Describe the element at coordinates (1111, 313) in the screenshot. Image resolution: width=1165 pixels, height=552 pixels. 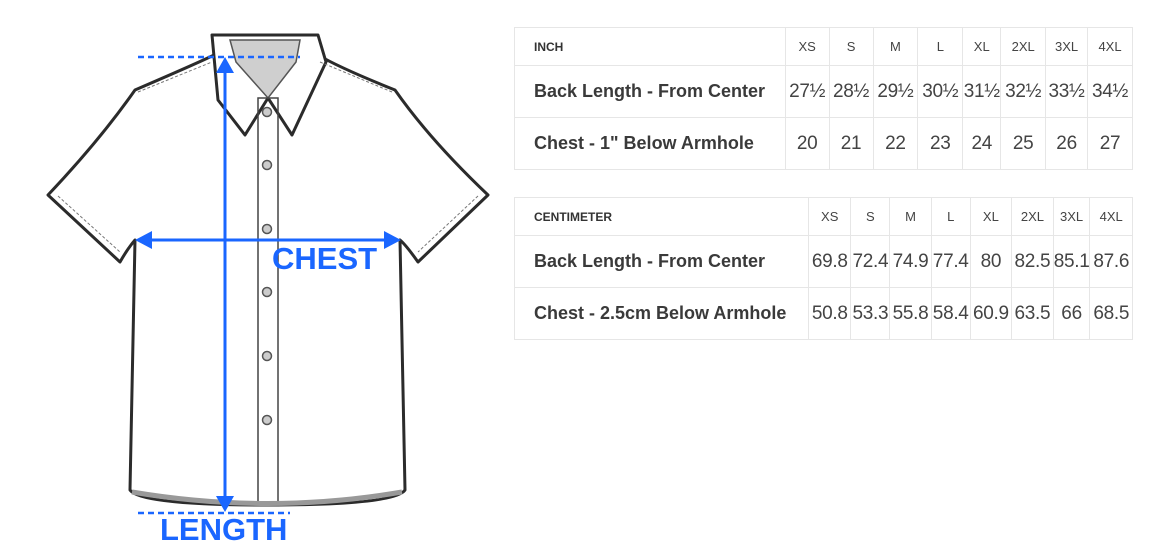
I see `cell: 68.5` at that location.